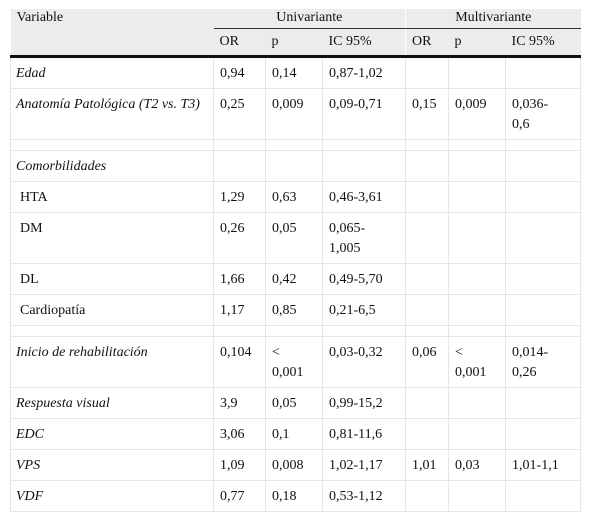 The width and height of the screenshot is (590, 513). What do you see at coordinates (239, 238) in the screenshot?
I see `cell: 0,26` at bounding box center [239, 238].